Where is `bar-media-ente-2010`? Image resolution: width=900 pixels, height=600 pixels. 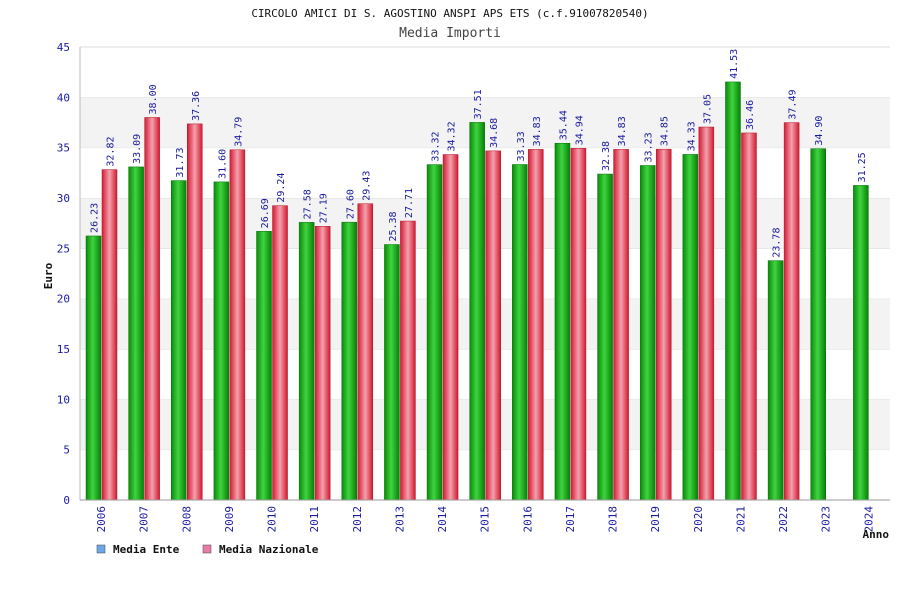
bar-media-ente-2010 is located at coordinates (264, 366).